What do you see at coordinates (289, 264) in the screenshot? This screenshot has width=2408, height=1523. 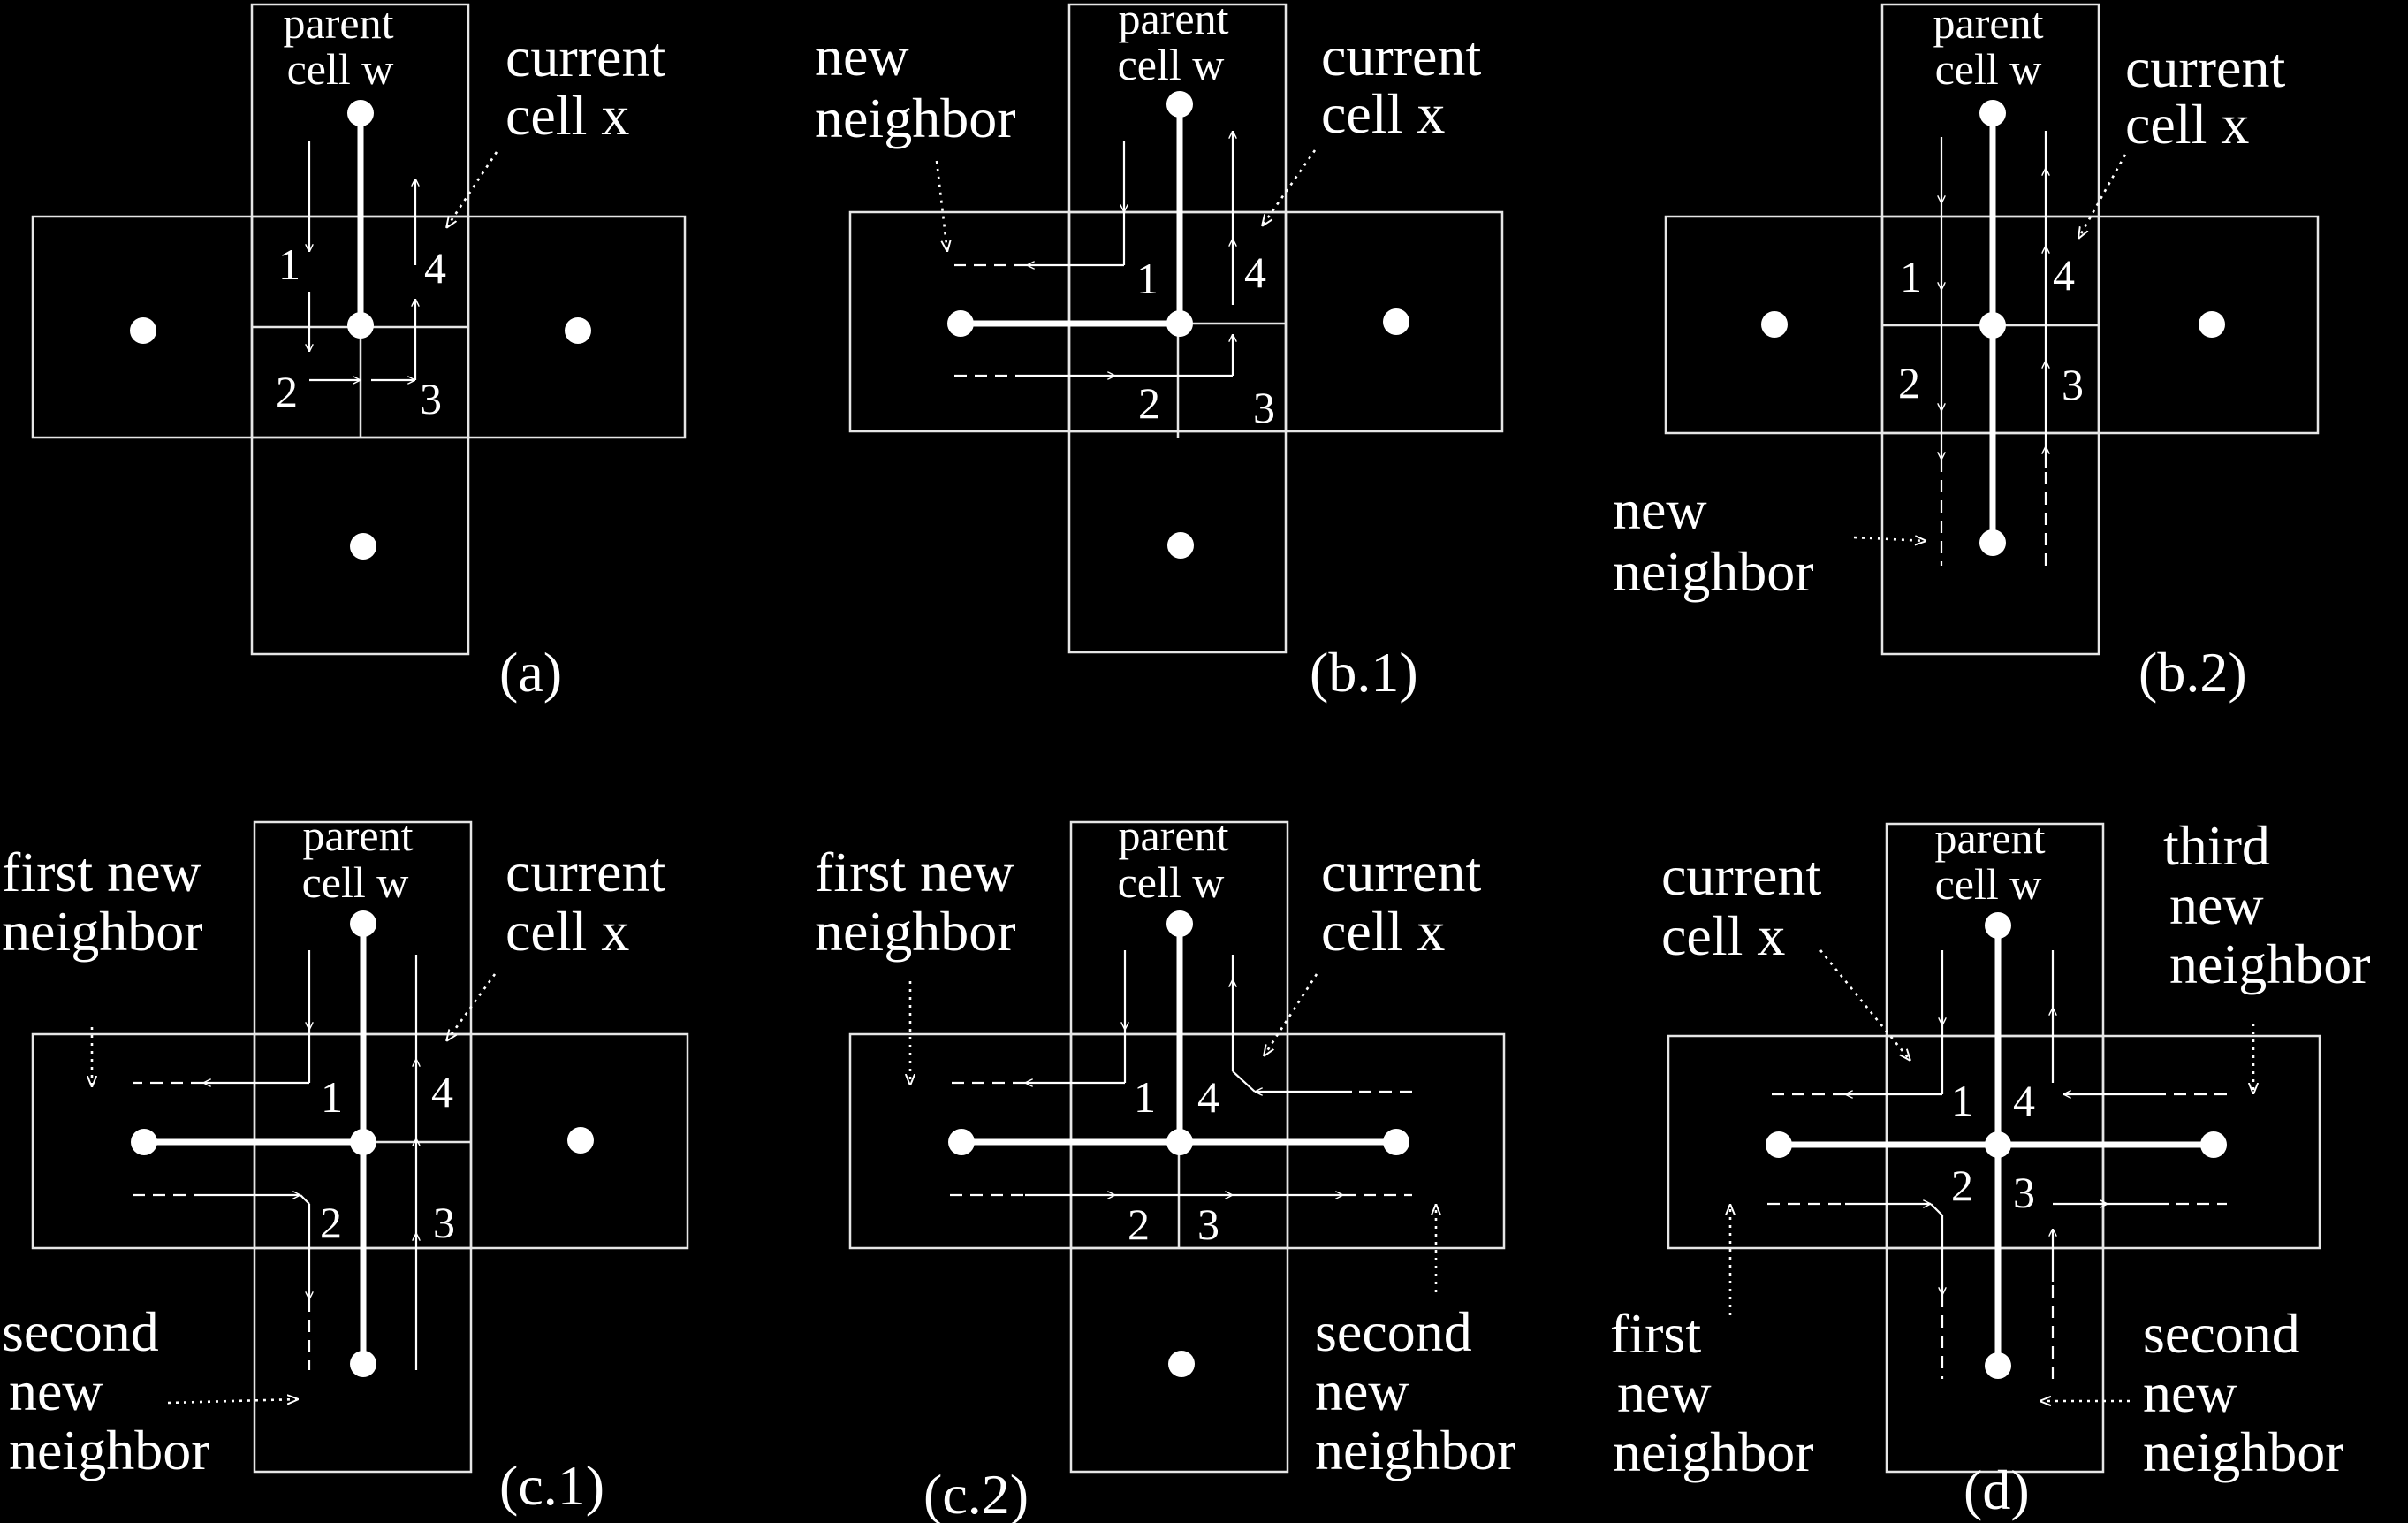 I see `num-1: 1` at bounding box center [289, 264].